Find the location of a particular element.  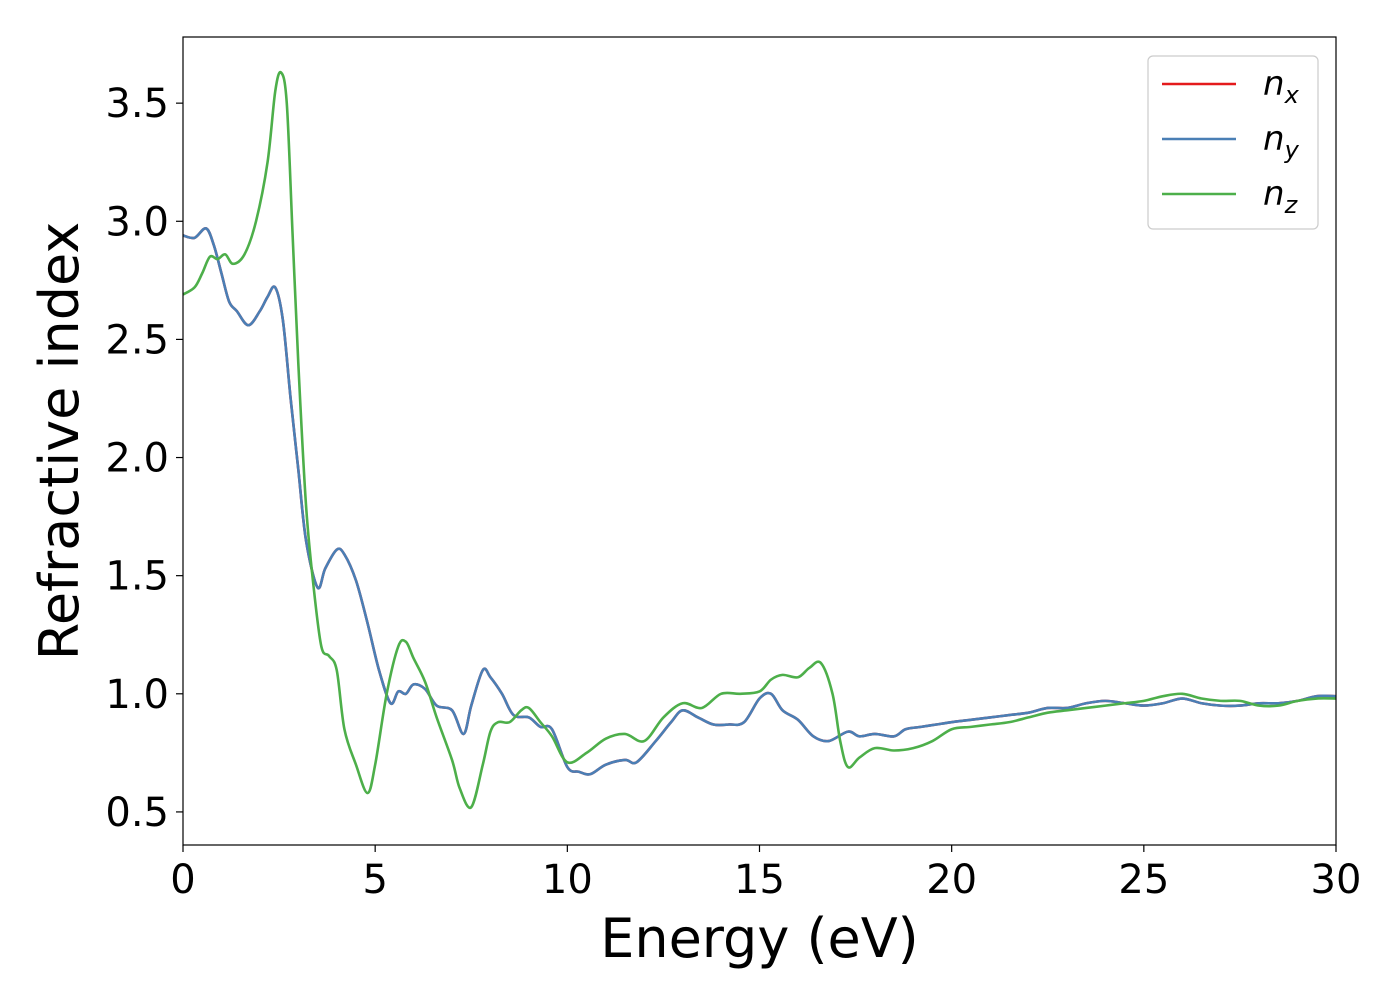

legend: nx ny nz is located at coordinates (1233, 142).